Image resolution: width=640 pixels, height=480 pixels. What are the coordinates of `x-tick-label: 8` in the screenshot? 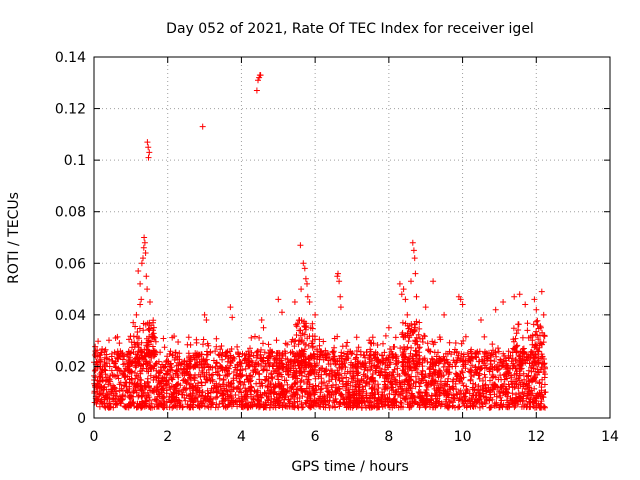 It's located at (388, 437).